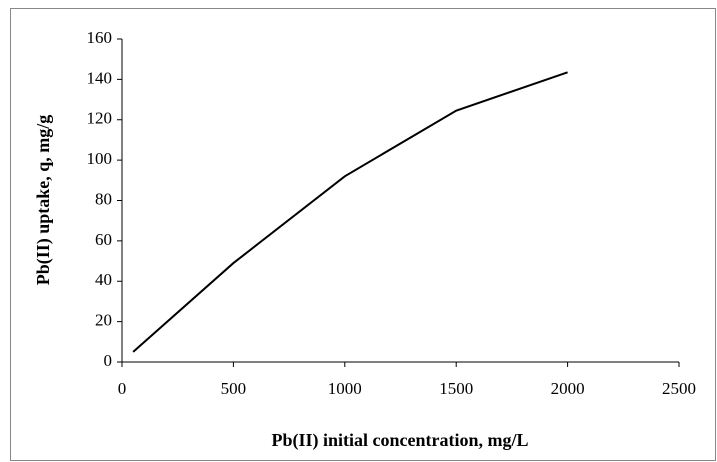 This screenshot has height=462, width=717. What do you see at coordinates (456, 388) in the screenshot?
I see `x-tick-label: 1500` at bounding box center [456, 388].